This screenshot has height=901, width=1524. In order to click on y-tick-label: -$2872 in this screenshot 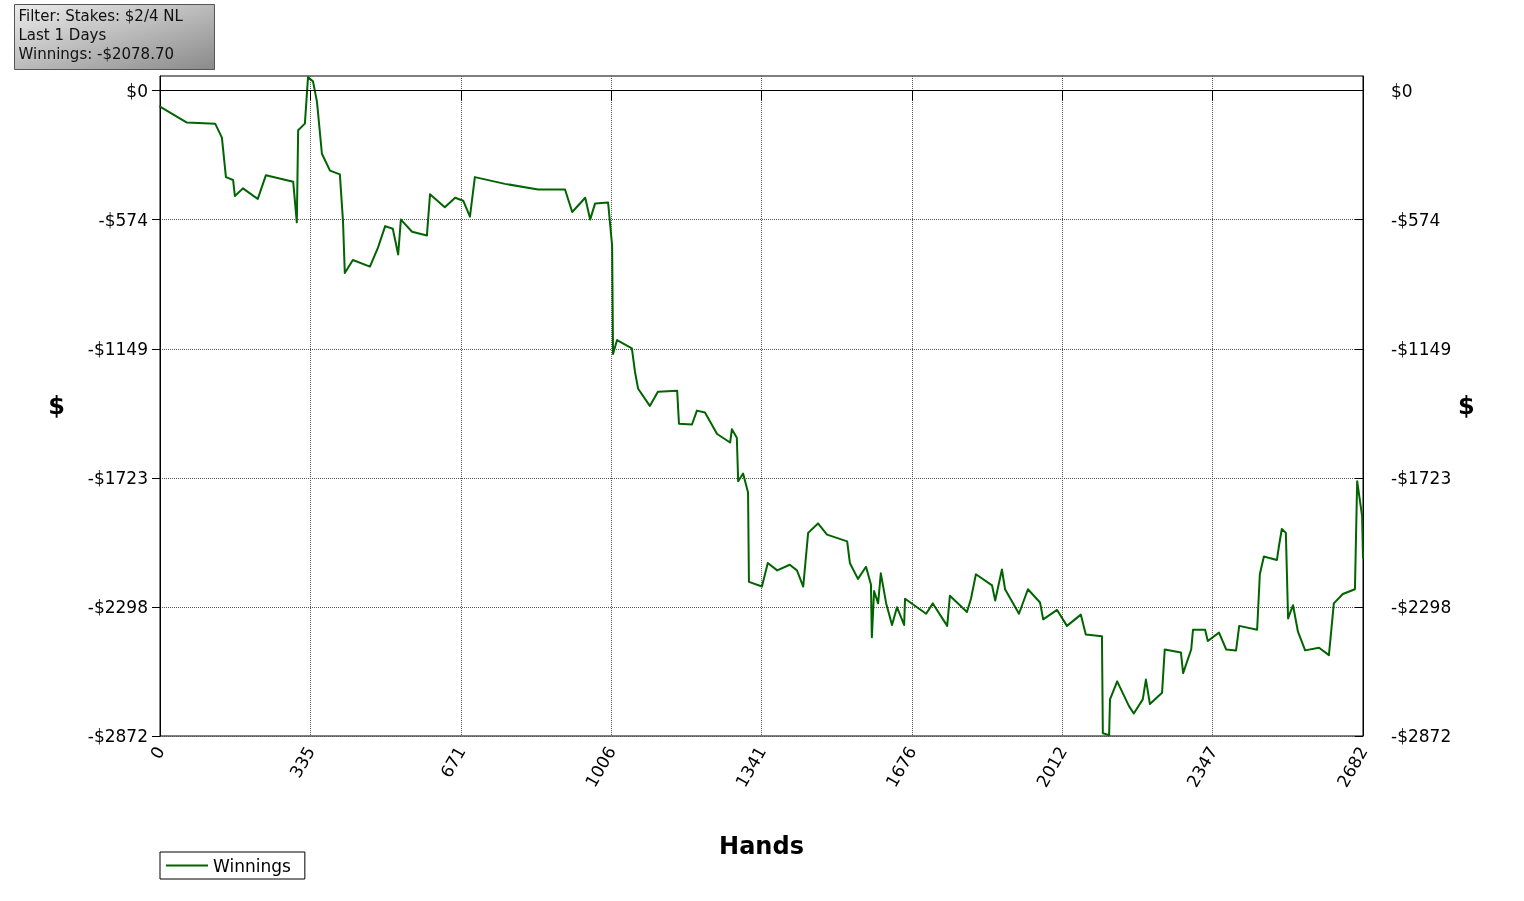, I will do `click(117, 736)`.